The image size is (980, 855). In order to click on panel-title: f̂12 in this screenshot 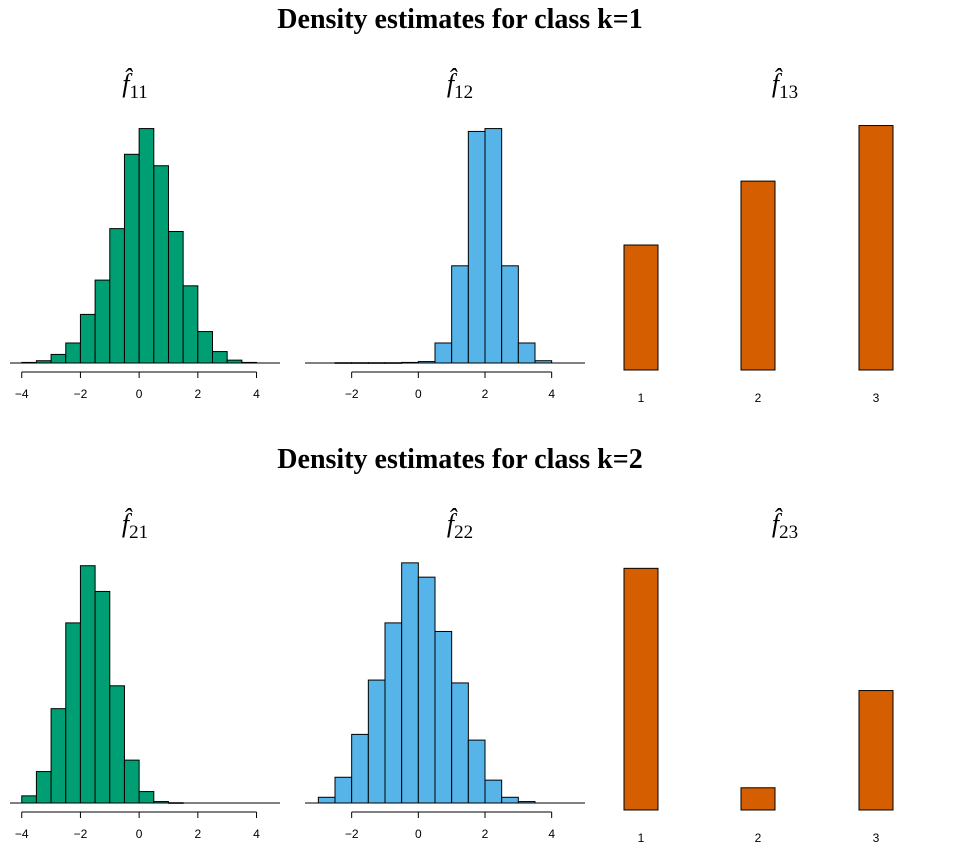, I will do `click(460, 86)`.